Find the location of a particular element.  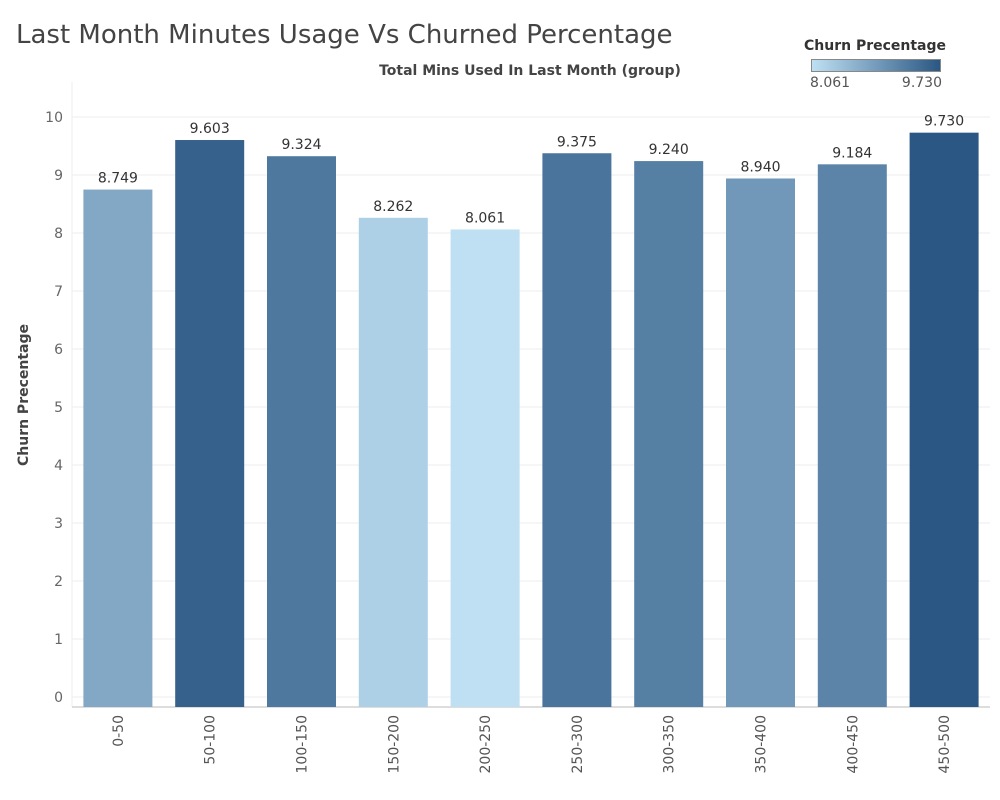

legend-color-ramp is located at coordinates (876, 65).